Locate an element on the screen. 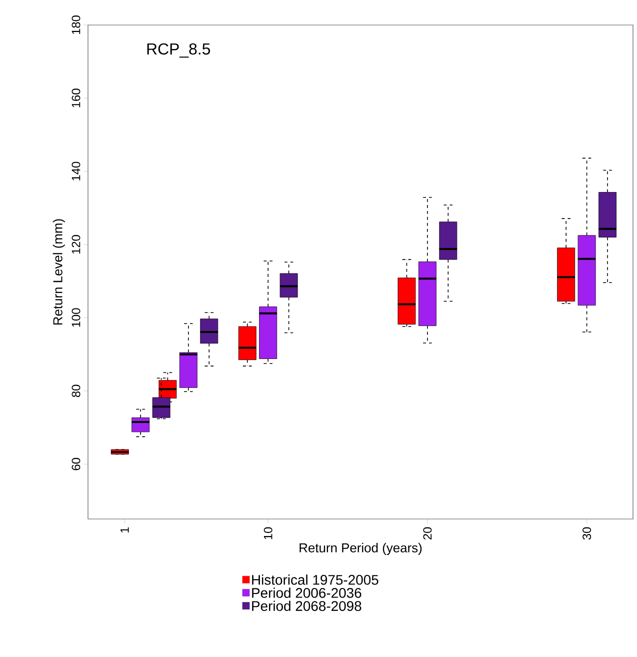 The width and height of the screenshot is (637, 657). y-tick-label: 120 is located at coordinates (76, 244).